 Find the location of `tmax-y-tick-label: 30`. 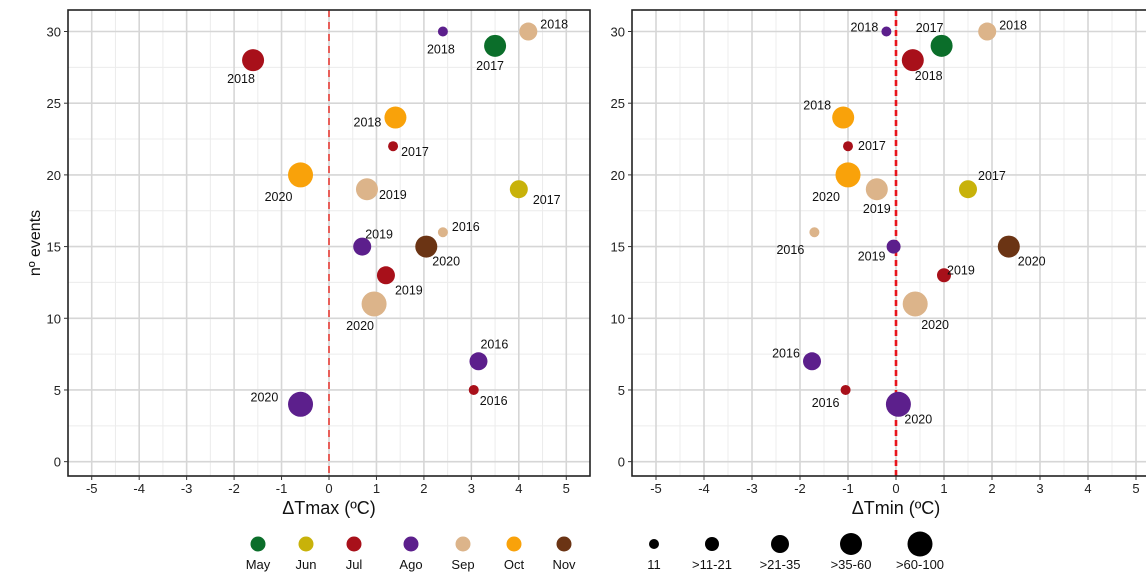

tmax-y-tick-label: 30 is located at coordinates (54, 32).